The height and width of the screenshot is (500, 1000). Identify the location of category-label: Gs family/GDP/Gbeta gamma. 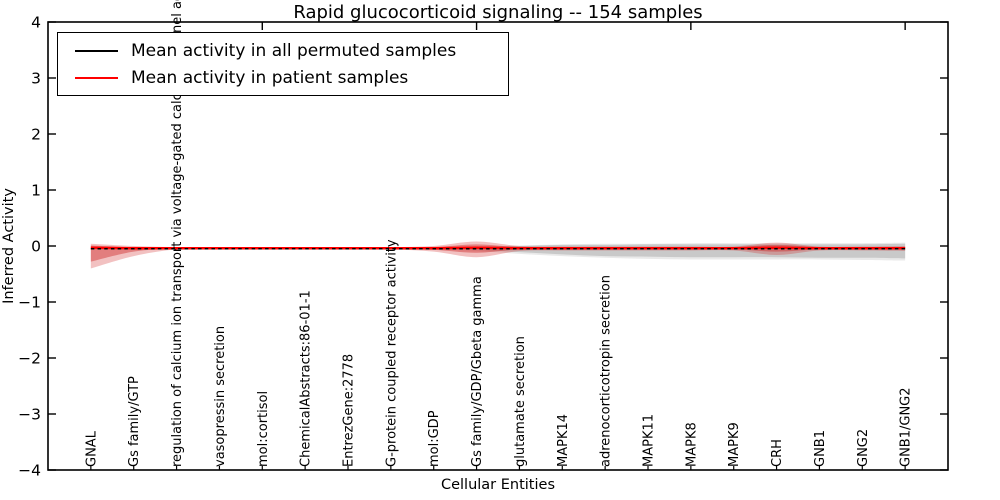
(477, 371).